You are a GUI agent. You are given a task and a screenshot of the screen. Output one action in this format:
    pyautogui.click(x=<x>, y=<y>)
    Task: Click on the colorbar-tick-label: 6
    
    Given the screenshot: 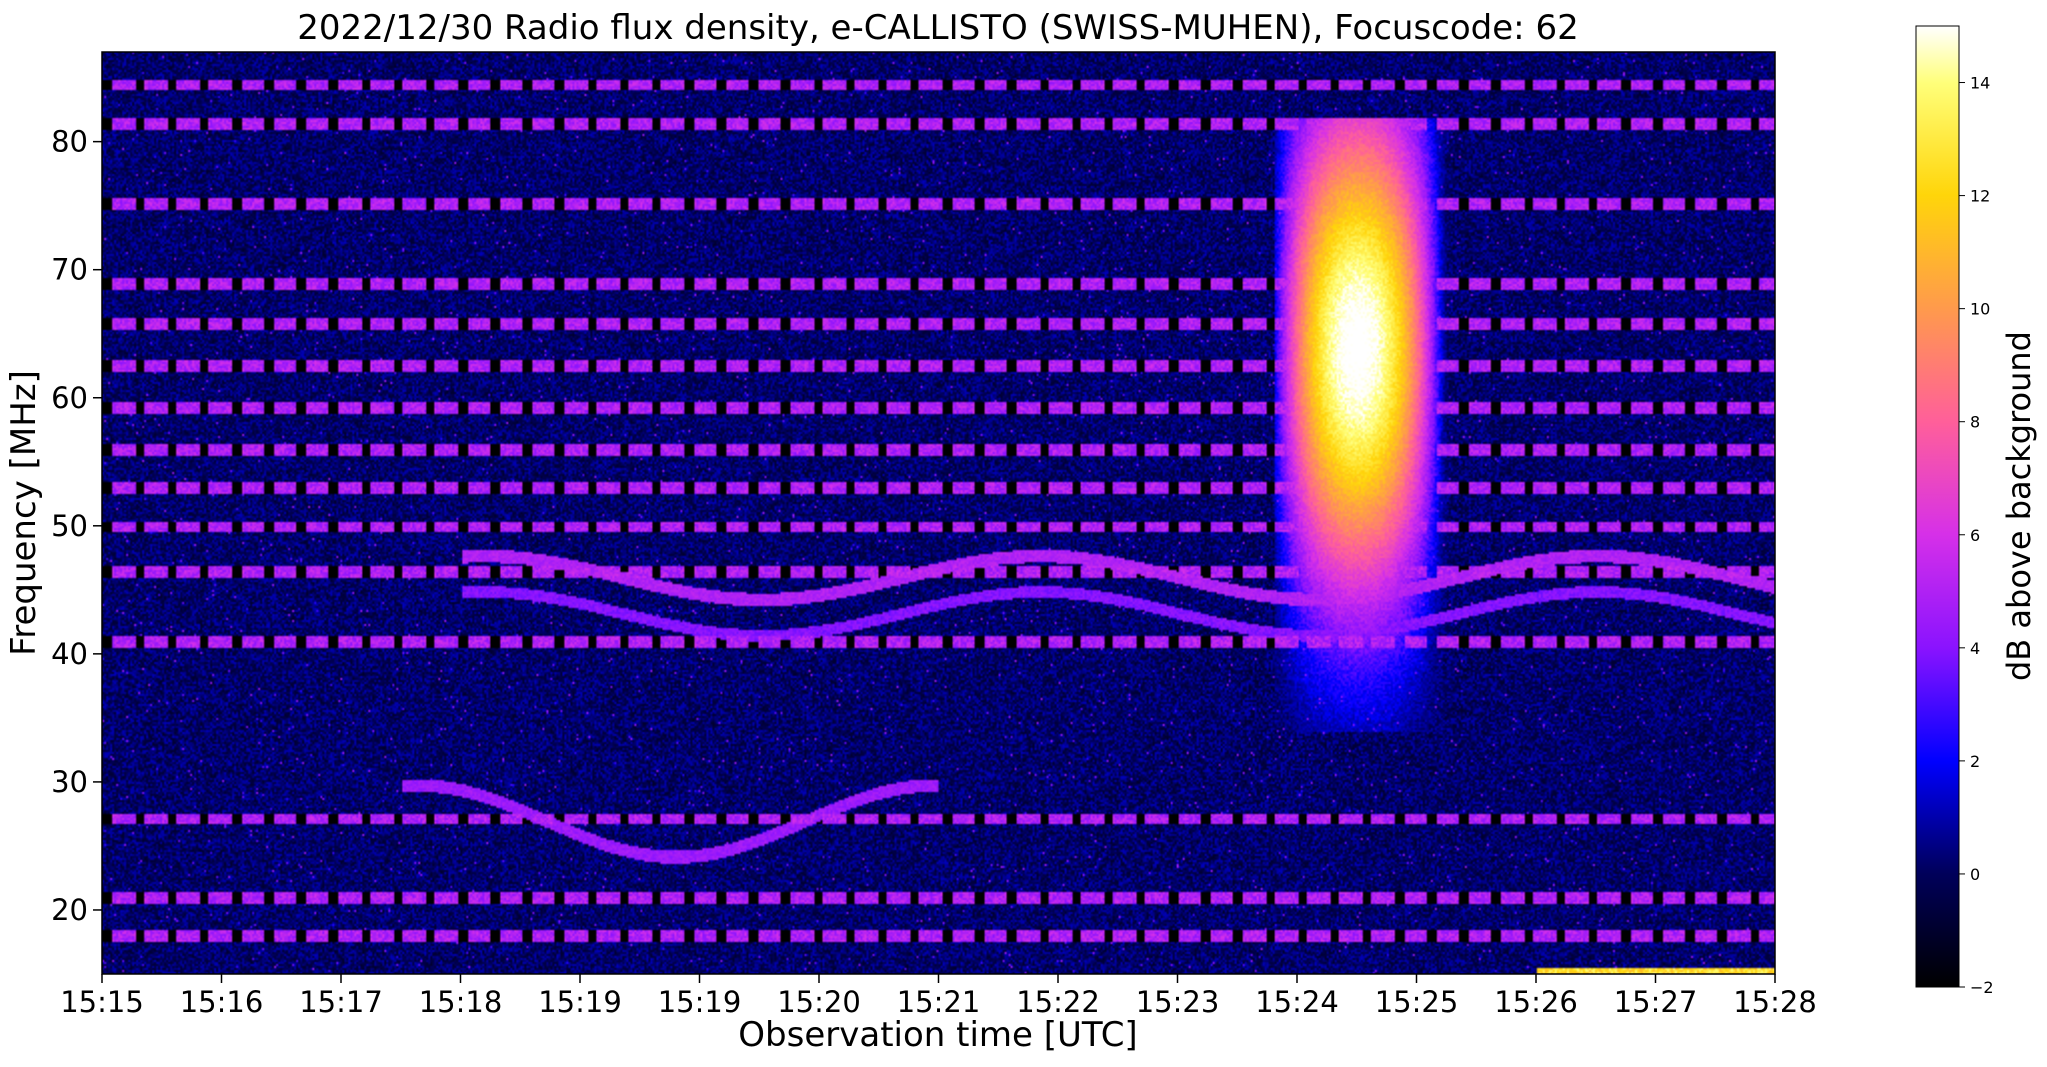 What is the action you would take?
    pyautogui.click(x=1975, y=535)
    